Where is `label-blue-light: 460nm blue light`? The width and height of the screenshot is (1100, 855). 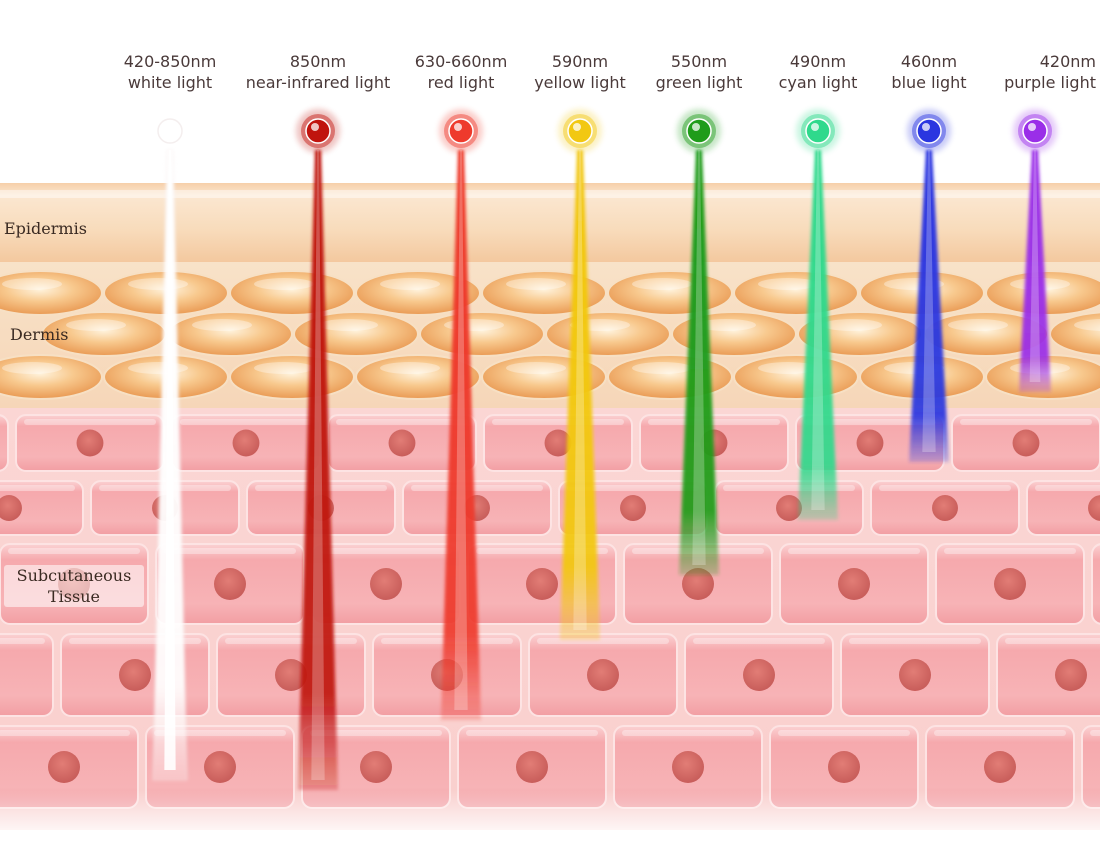
label-blue-light: 460nm blue light is located at coordinates (929, 72).